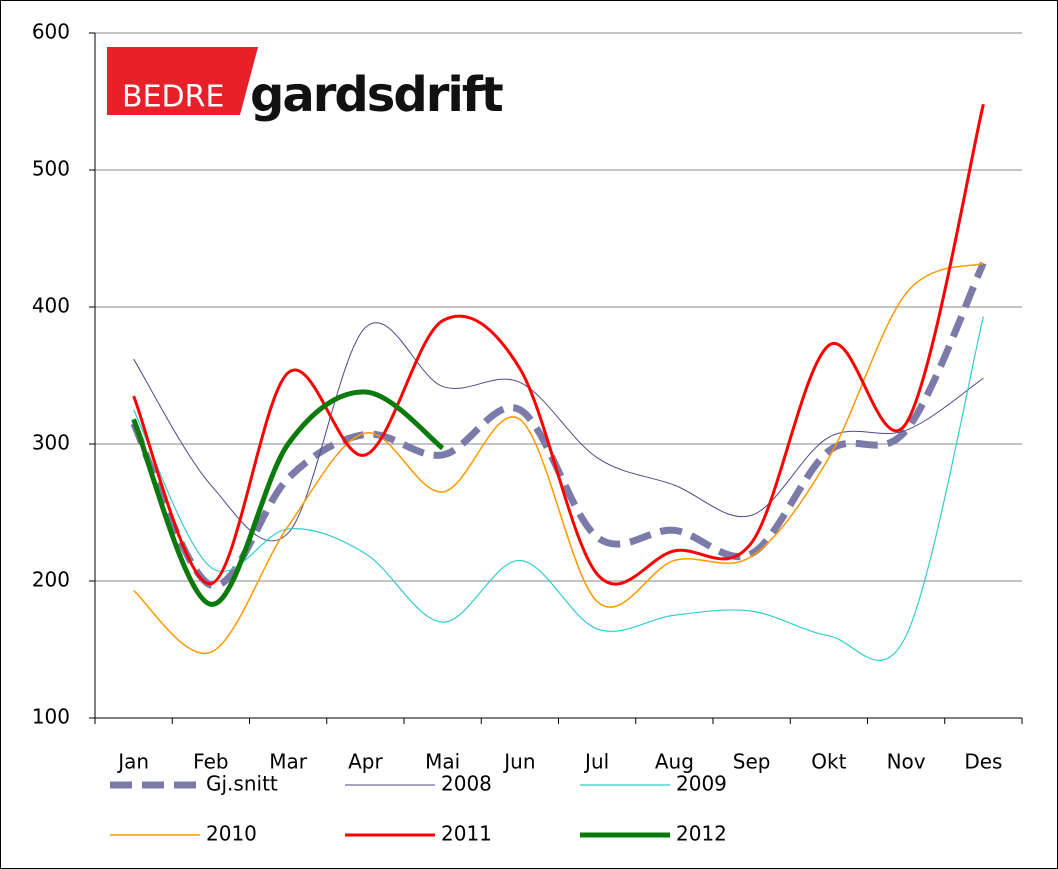 The image size is (1058, 869). What do you see at coordinates (173, 97) in the screenshot?
I see `logo-text: BEDRE` at bounding box center [173, 97].